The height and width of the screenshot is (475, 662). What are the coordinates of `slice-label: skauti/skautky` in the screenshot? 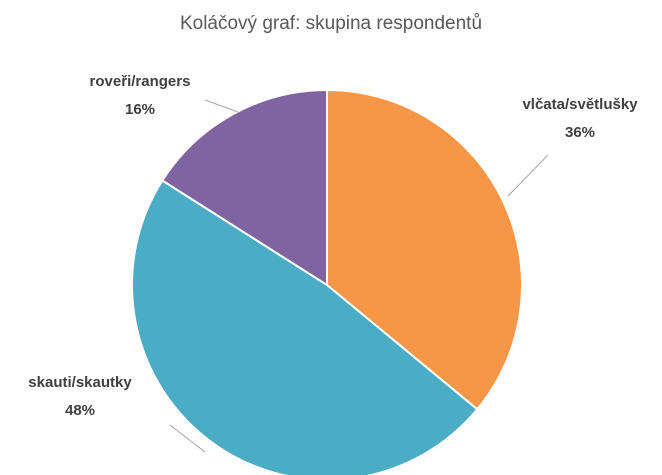 It's located at (80, 382).